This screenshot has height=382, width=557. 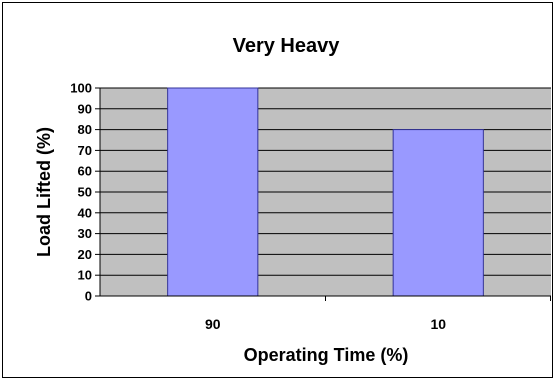 What do you see at coordinates (213, 324) in the screenshot?
I see `x-tick-label-90: 90` at bounding box center [213, 324].